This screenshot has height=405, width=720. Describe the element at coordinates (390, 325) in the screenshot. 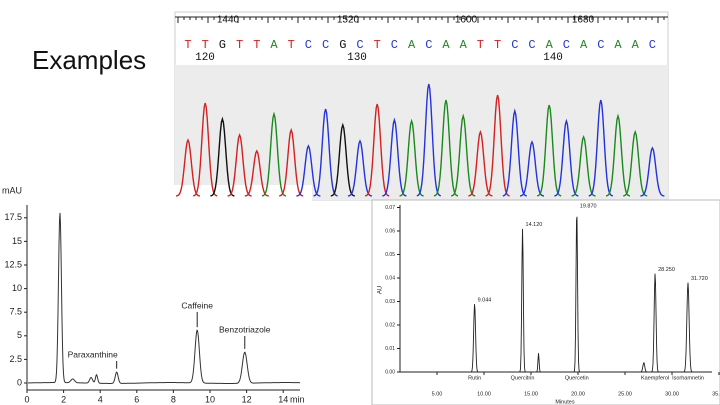

I see `y-tick-label: 0.02` at that location.